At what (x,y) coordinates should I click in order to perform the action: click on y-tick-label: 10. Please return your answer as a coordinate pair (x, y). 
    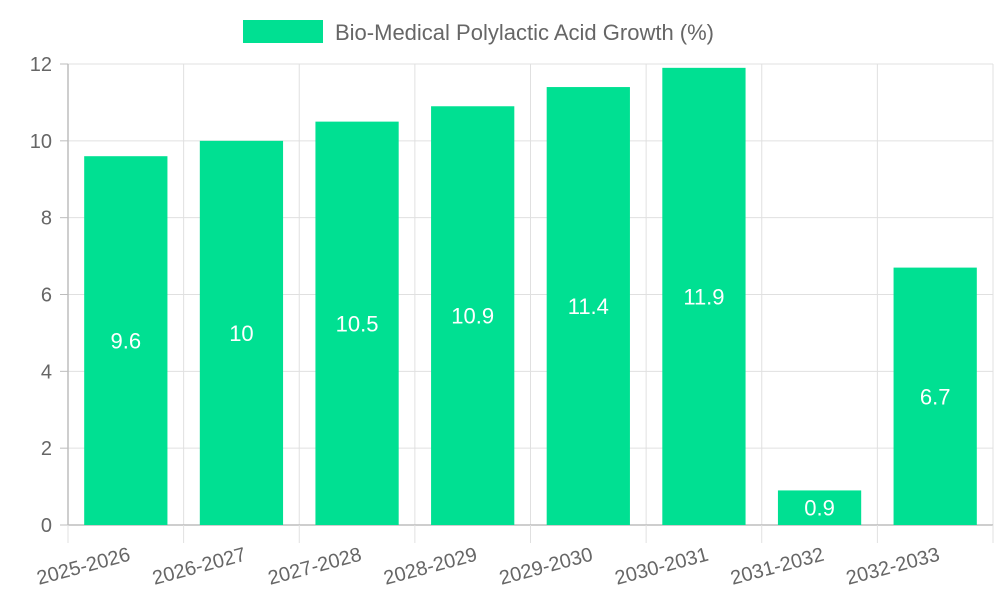
    Looking at the image, I should click on (41, 142).